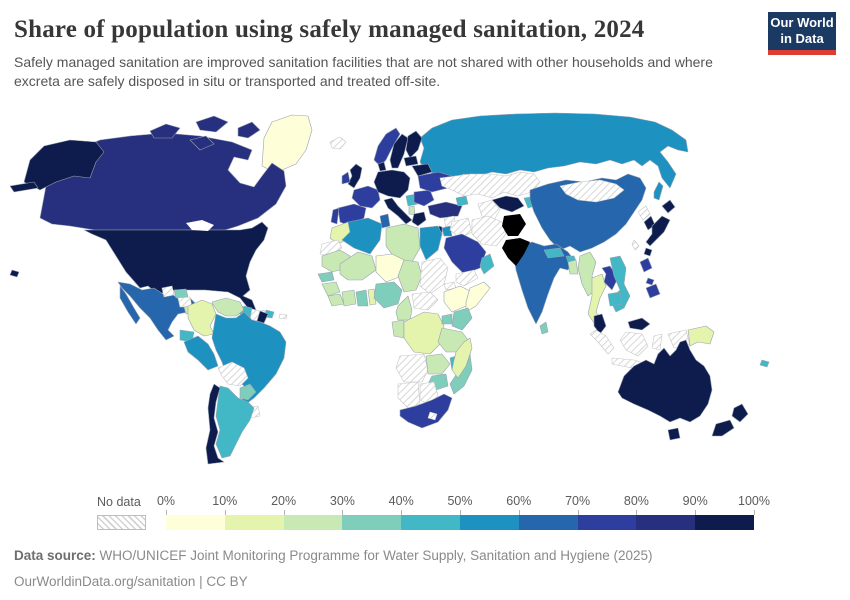 This screenshot has height=600, width=850. Describe the element at coordinates (723, 428) in the screenshot. I see `country-new-zealand-south` at that location.